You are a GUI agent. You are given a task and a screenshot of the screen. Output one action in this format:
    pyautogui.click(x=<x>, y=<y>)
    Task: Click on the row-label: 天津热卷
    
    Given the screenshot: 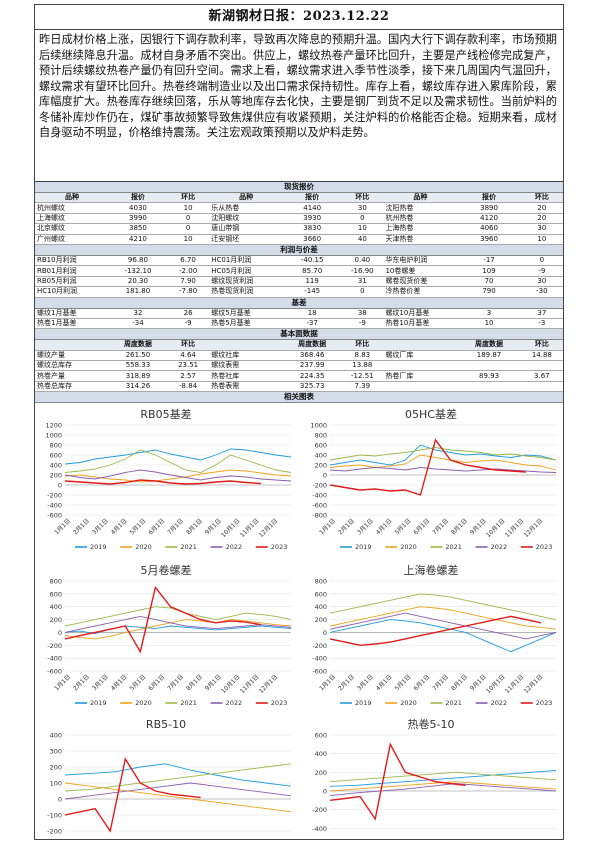 What is the action you would take?
    pyautogui.click(x=420, y=239)
    